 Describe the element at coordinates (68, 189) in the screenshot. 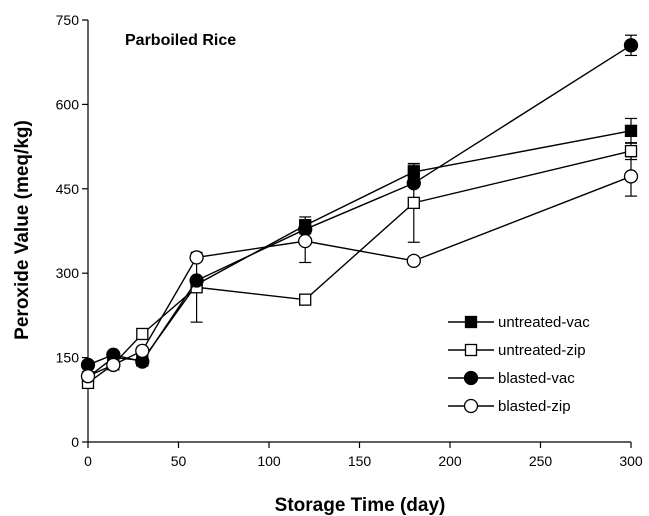

I see `y-tick-label: 450` at that location.